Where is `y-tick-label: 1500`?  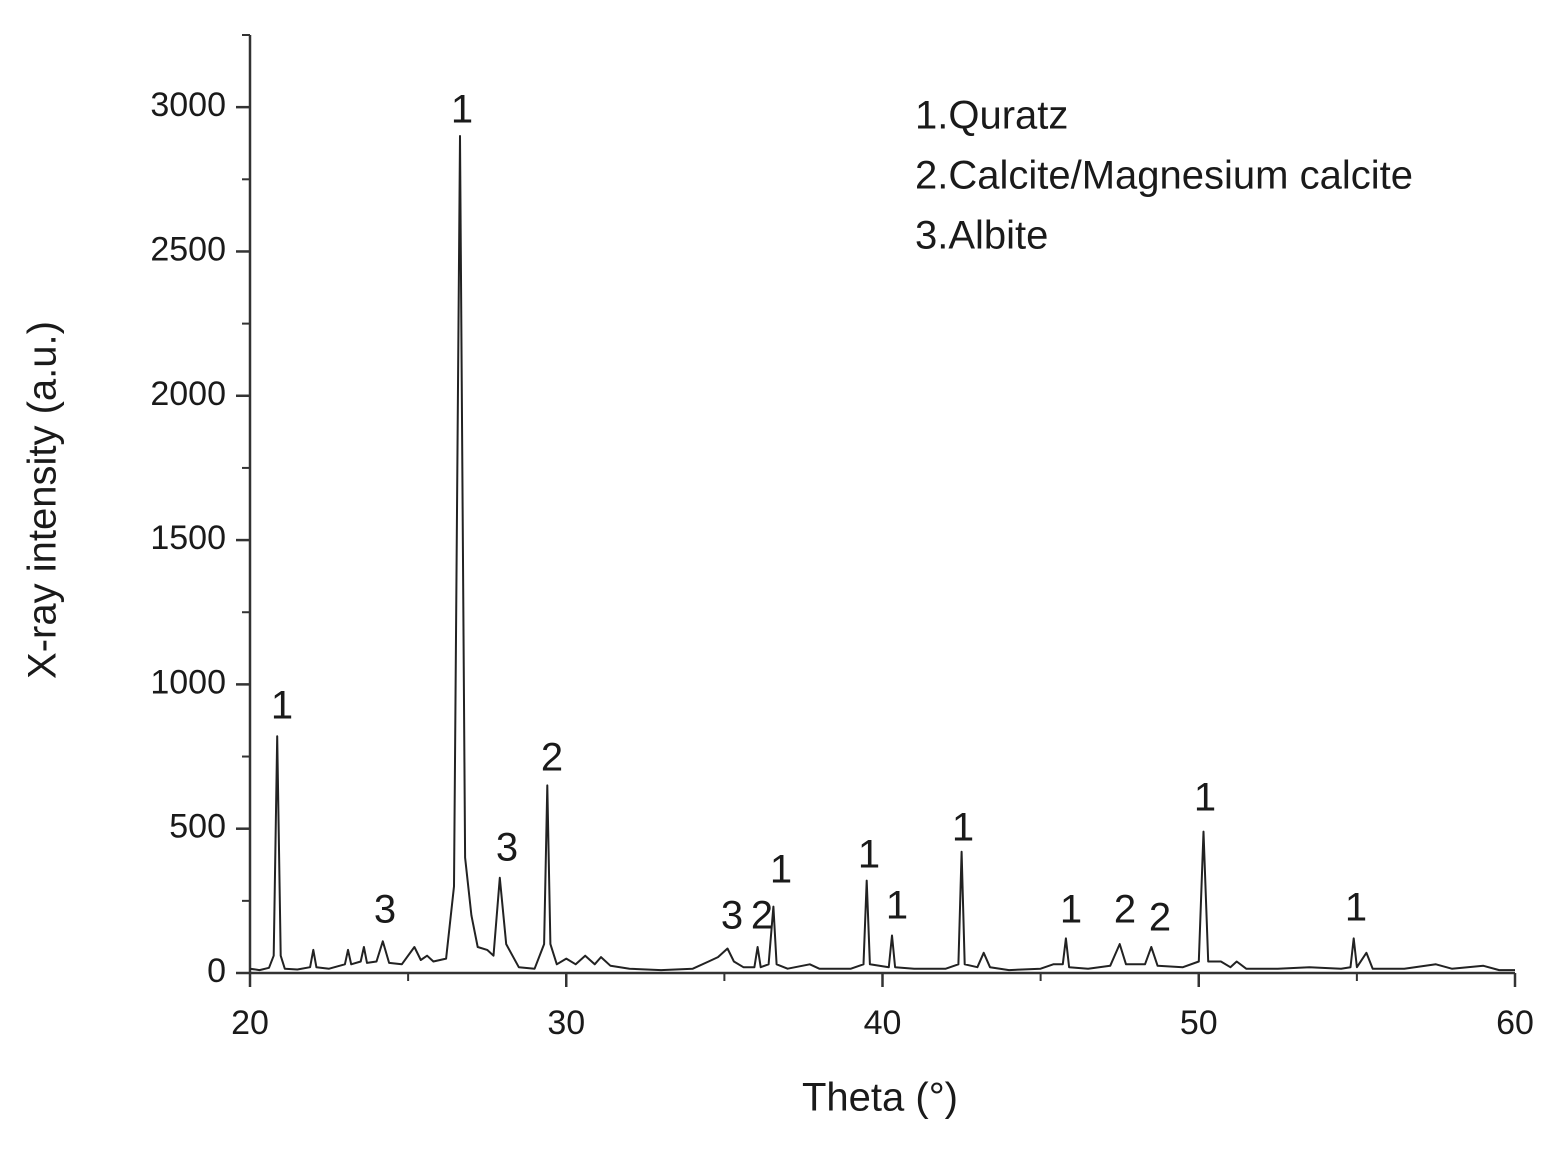
y-tick-label: 1500 is located at coordinates (188, 538).